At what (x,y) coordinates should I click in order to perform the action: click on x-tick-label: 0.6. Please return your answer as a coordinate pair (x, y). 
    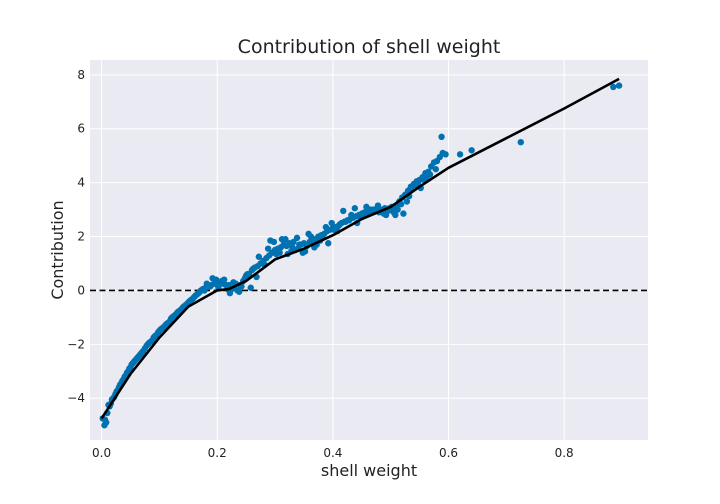
    Looking at the image, I should click on (448, 453).